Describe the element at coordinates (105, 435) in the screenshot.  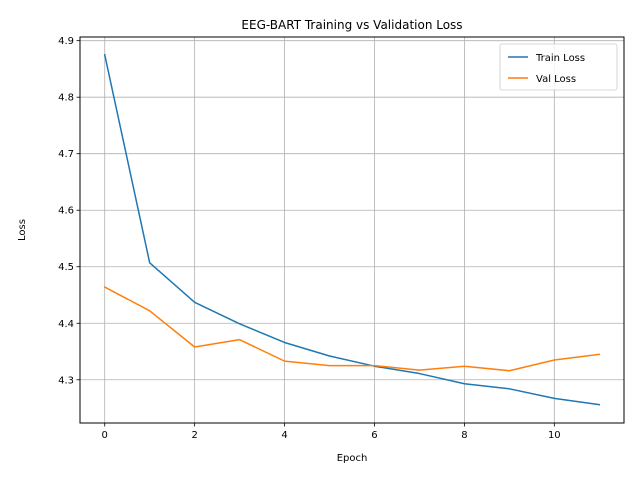
I see `x-tick-label: 0` at that location.